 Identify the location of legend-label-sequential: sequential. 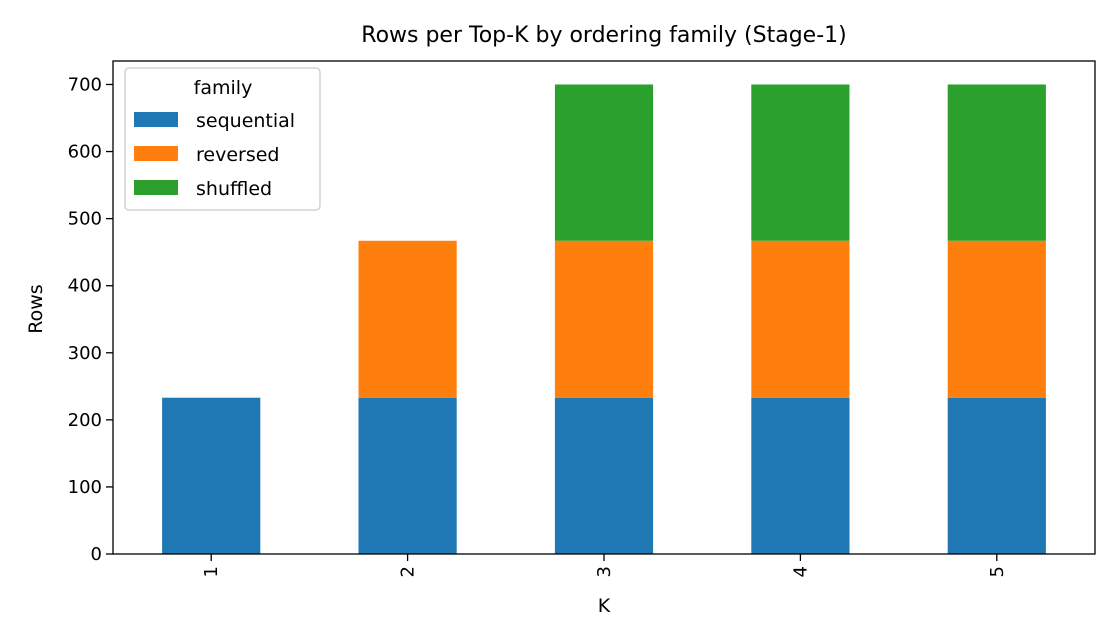
(245, 121).